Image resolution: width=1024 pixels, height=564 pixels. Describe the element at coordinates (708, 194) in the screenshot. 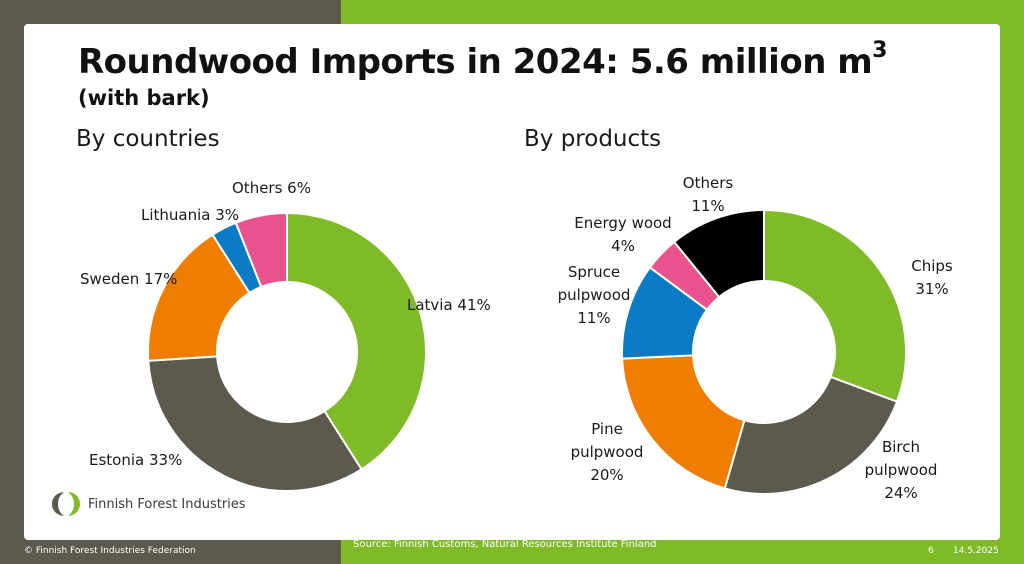

I see `label-products-others: Others 11%` at that location.